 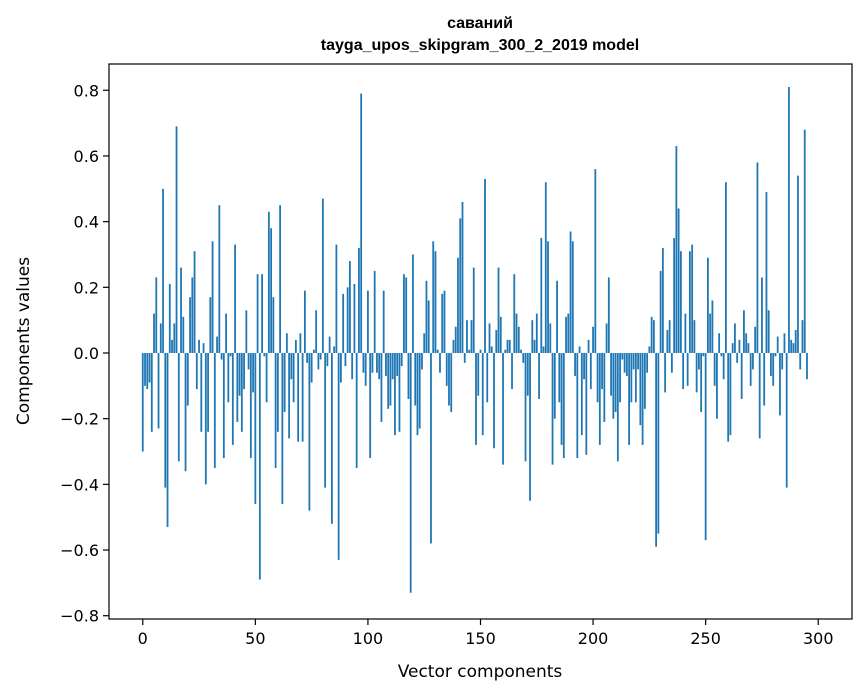 I want to click on x-tick-label: 0, so click(x=143, y=638).